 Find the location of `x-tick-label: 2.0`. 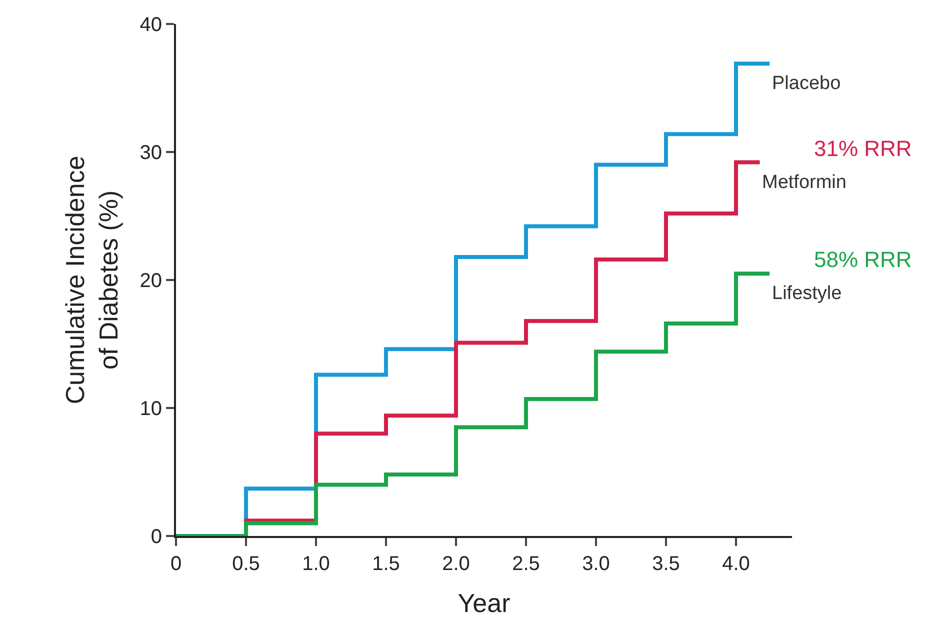

x-tick-label: 2.0 is located at coordinates (456, 564).